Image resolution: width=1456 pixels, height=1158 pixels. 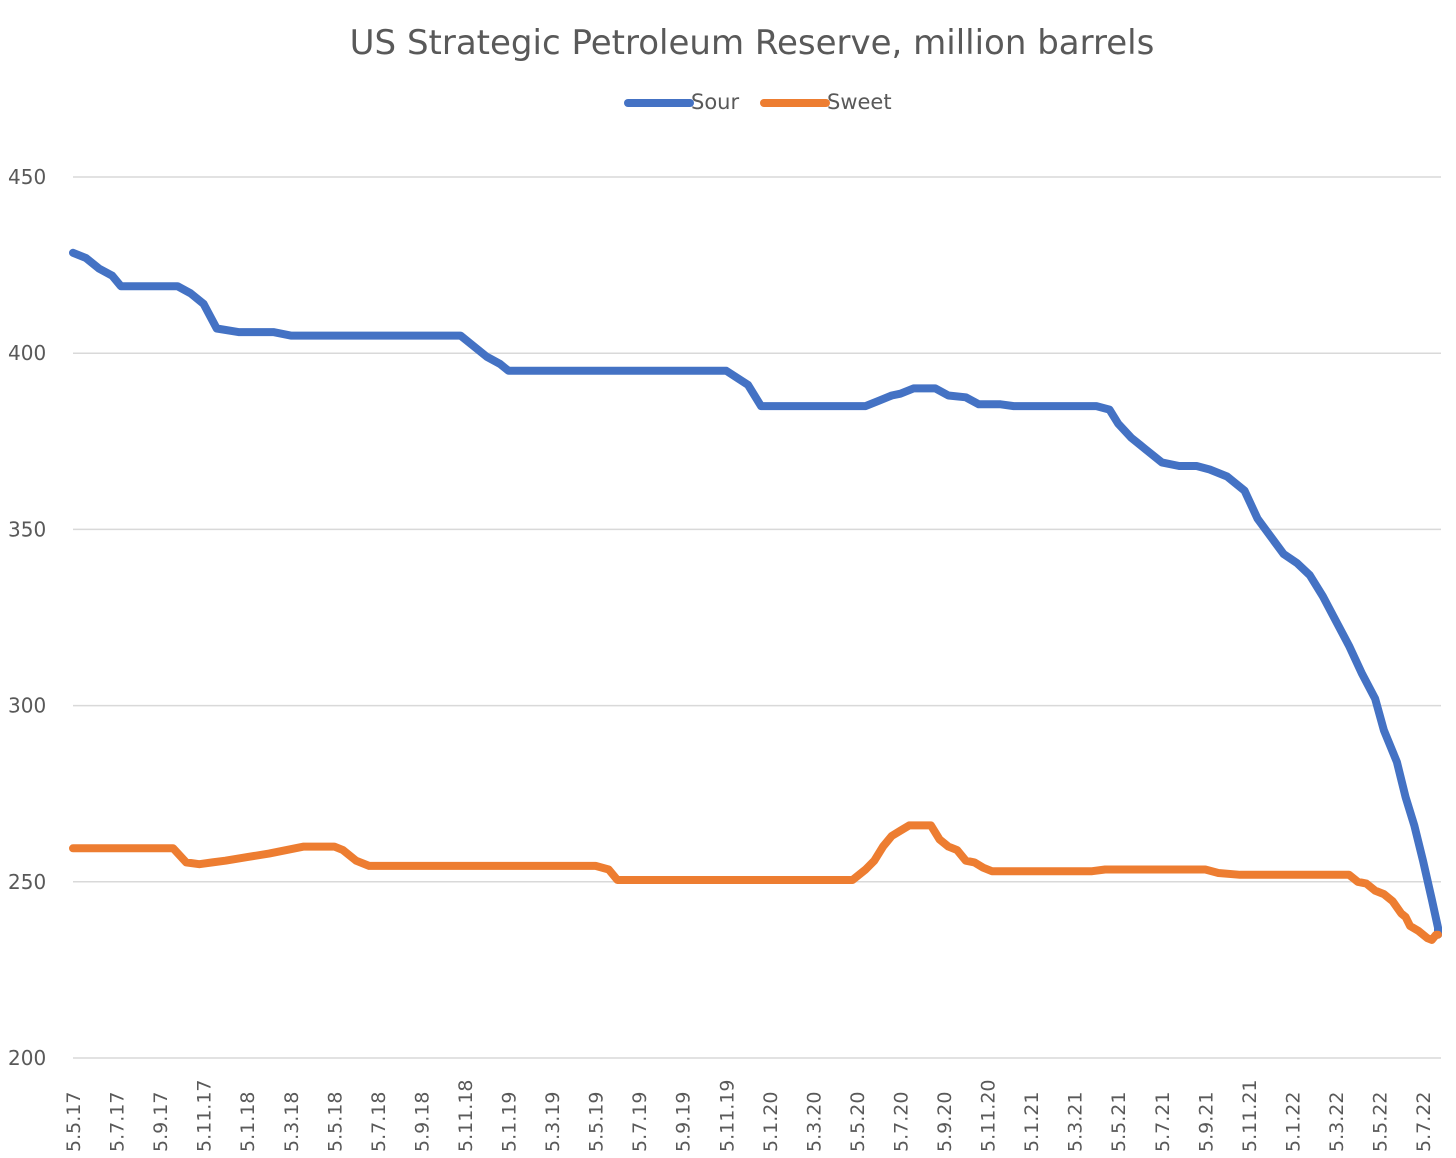 I want to click on x-tick-label: 5.5.21, so click(x=1119, y=1122).